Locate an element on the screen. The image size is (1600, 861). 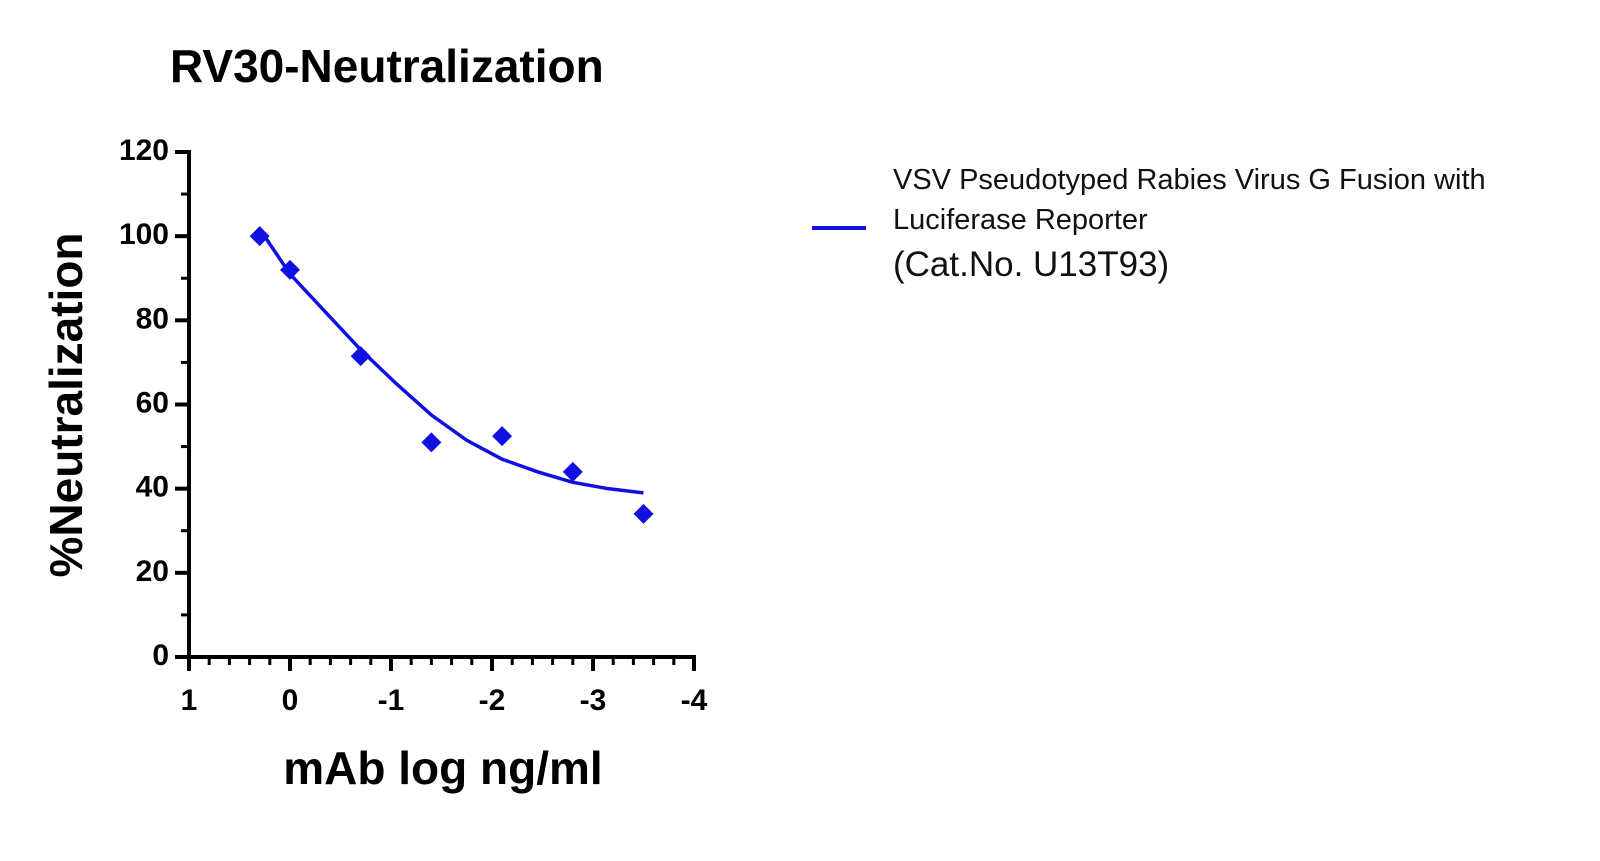
x-axis-label: mAb log ng/ml is located at coordinates (442, 768).